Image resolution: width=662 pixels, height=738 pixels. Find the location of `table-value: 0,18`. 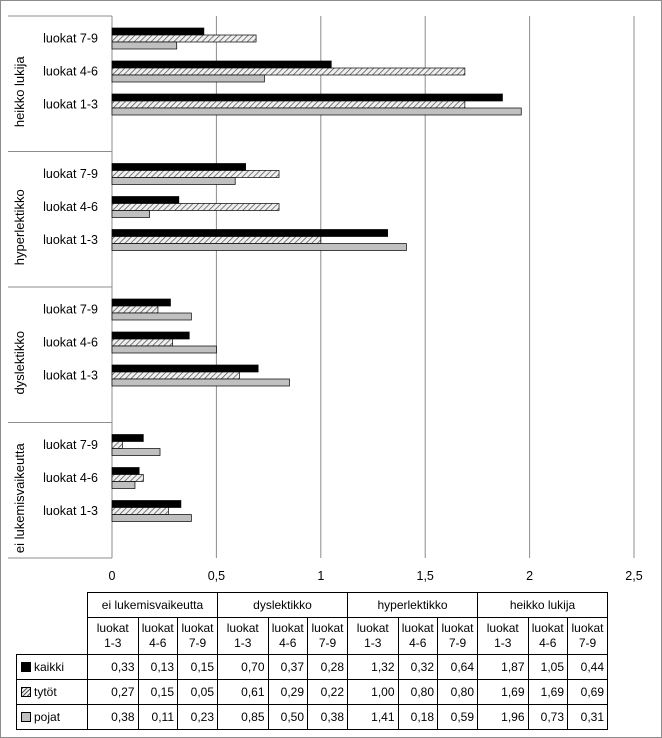

table-value: 0,18 is located at coordinates (417, 717).